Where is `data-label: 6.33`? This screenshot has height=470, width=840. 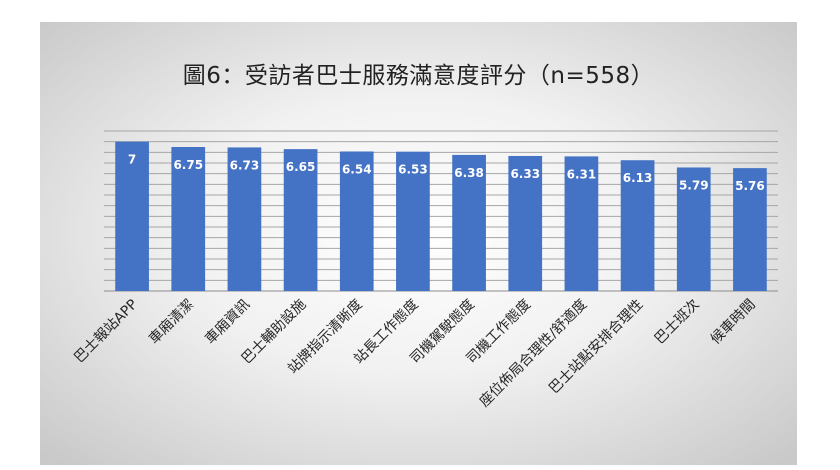
data-label: 6.33 is located at coordinates (525, 174).